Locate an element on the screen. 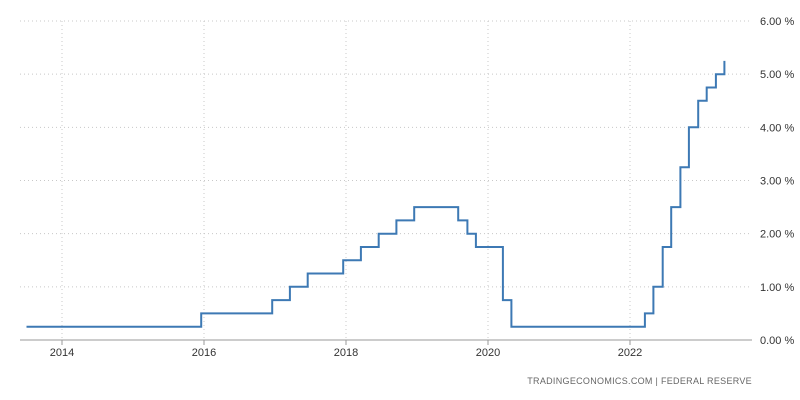 The width and height of the screenshot is (800, 400). x-tick-label: 2020 is located at coordinates (488, 353).